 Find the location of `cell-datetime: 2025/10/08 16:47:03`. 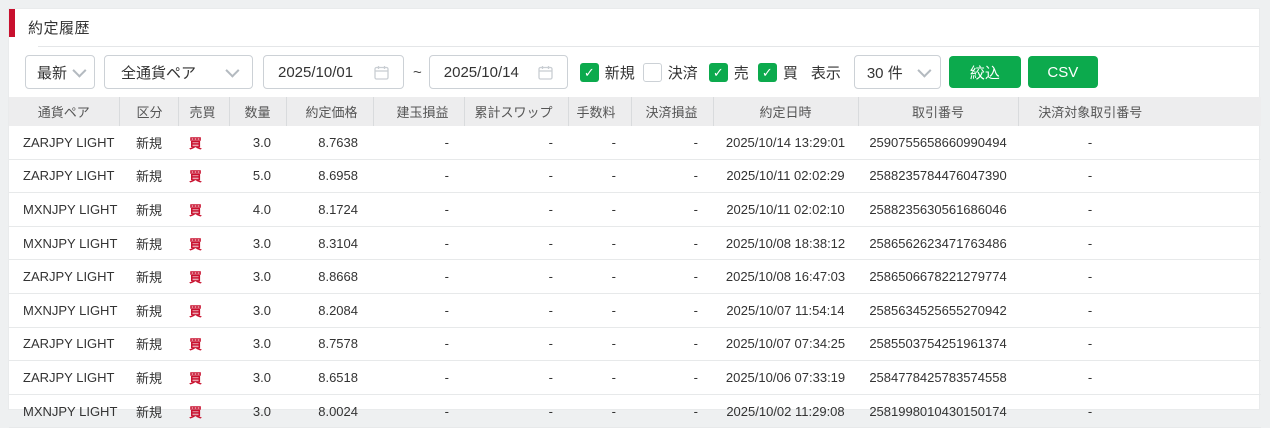

cell-datetime: 2025/10/08 16:47:03 is located at coordinates (785, 276).